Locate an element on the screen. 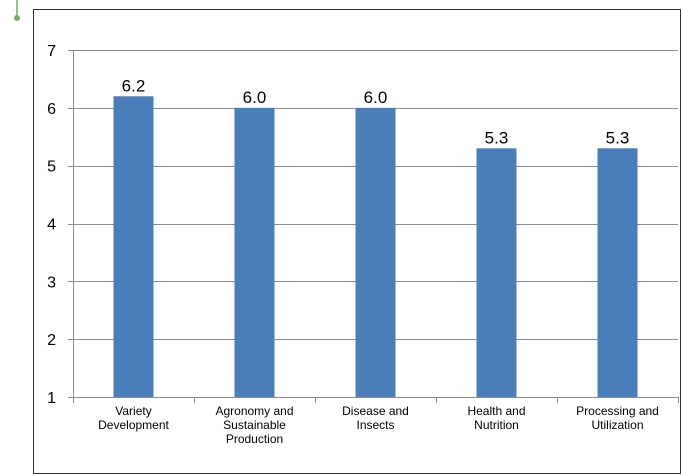 The height and width of the screenshot is (475, 682). category-label: Variety Development is located at coordinates (133, 418).